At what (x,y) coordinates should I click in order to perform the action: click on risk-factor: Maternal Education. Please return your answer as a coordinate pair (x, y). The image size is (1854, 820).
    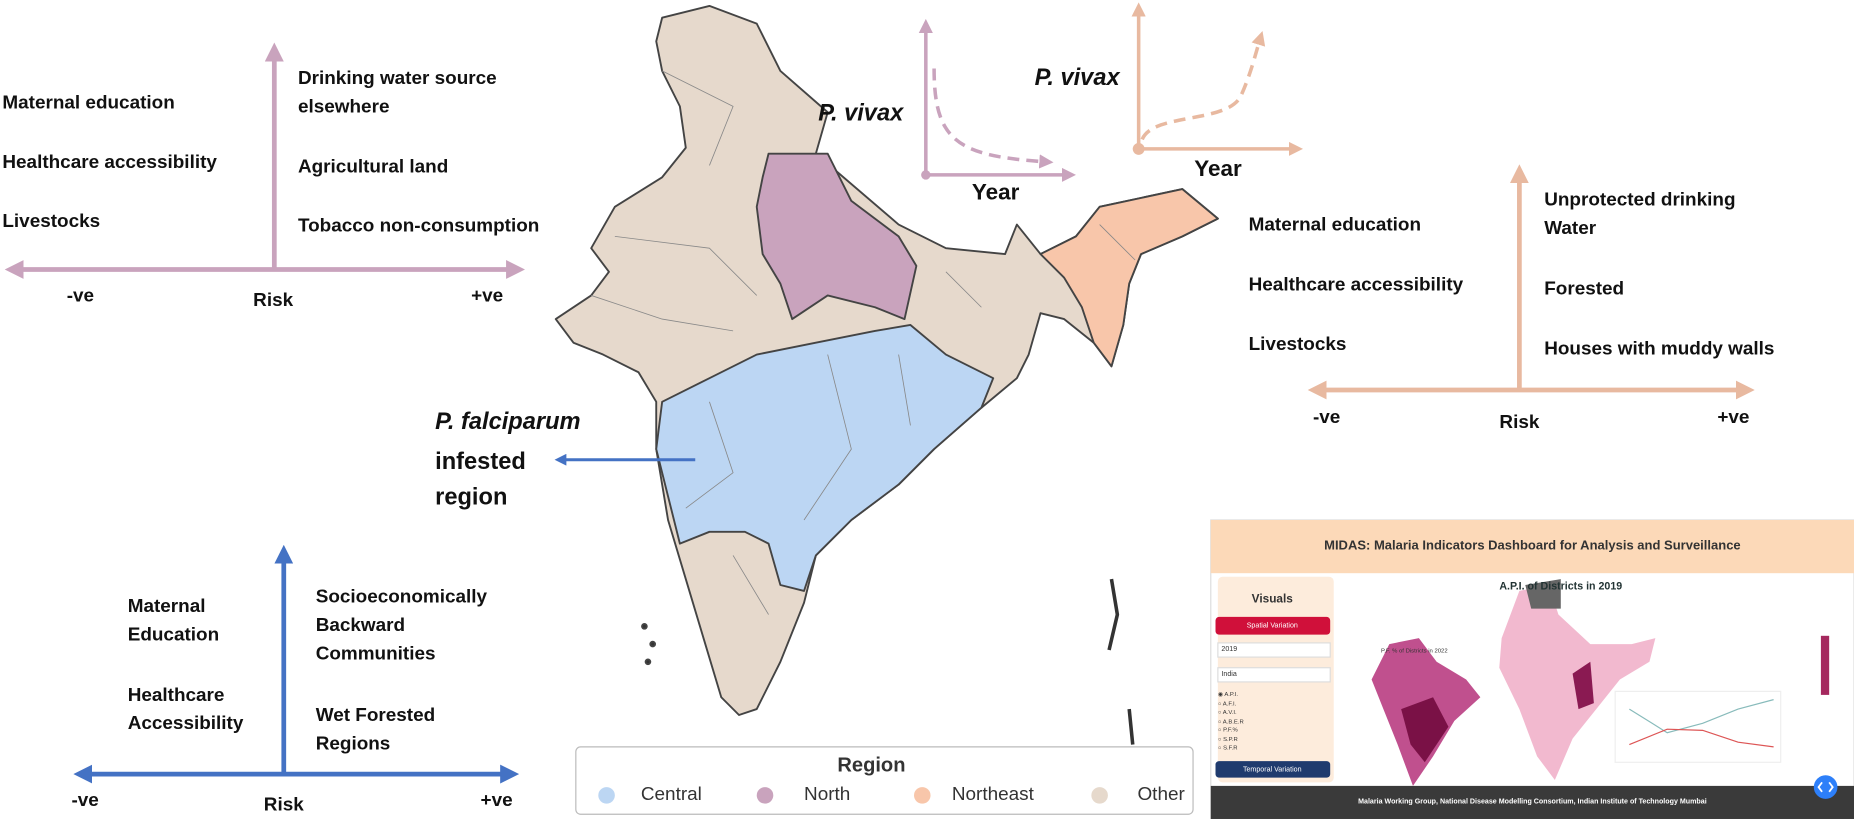
    Looking at the image, I should click on (173, 621).